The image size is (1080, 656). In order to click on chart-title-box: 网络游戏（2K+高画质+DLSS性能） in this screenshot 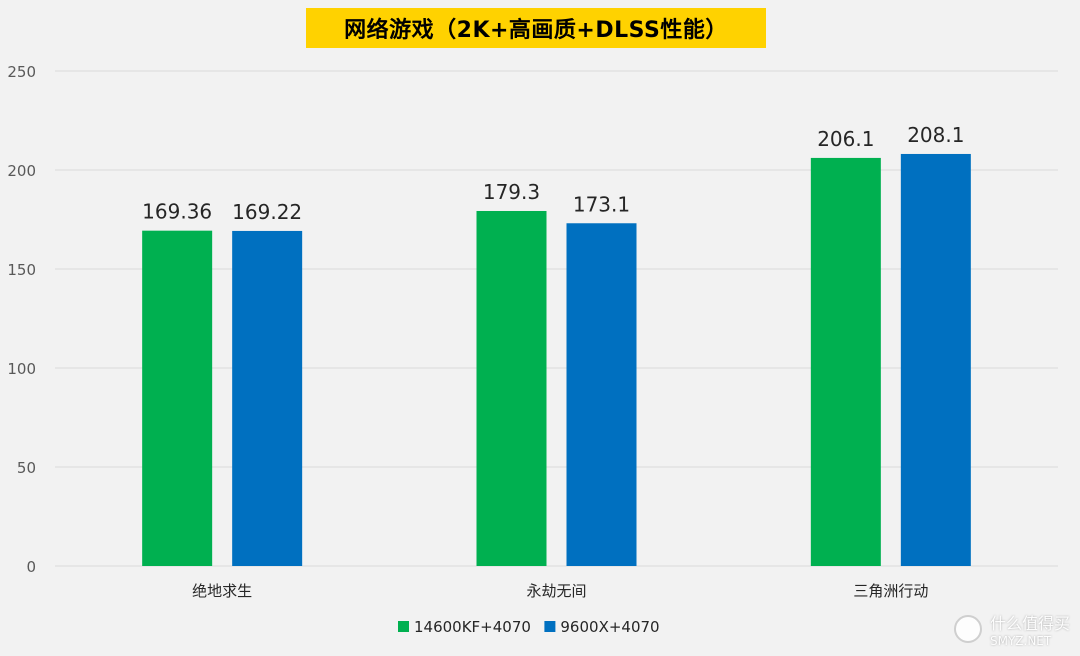, I will do `click(536, 28)`.